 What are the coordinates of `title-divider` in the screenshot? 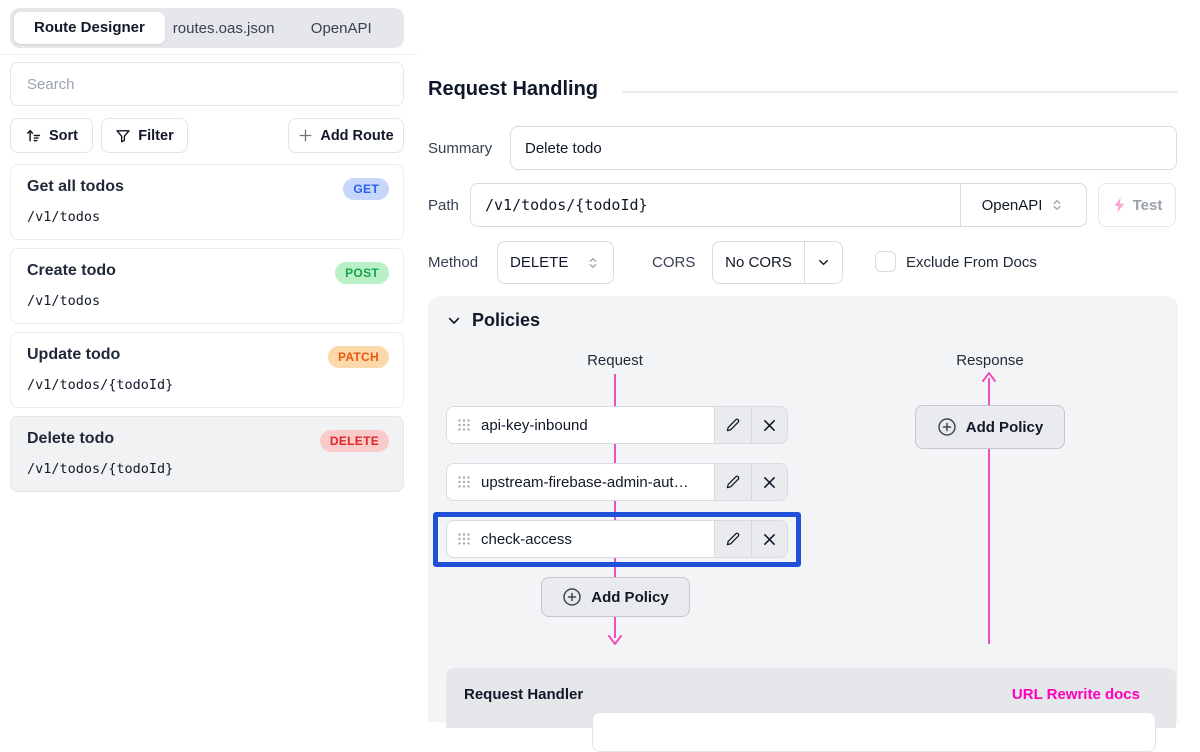 It's located at (900, 92).